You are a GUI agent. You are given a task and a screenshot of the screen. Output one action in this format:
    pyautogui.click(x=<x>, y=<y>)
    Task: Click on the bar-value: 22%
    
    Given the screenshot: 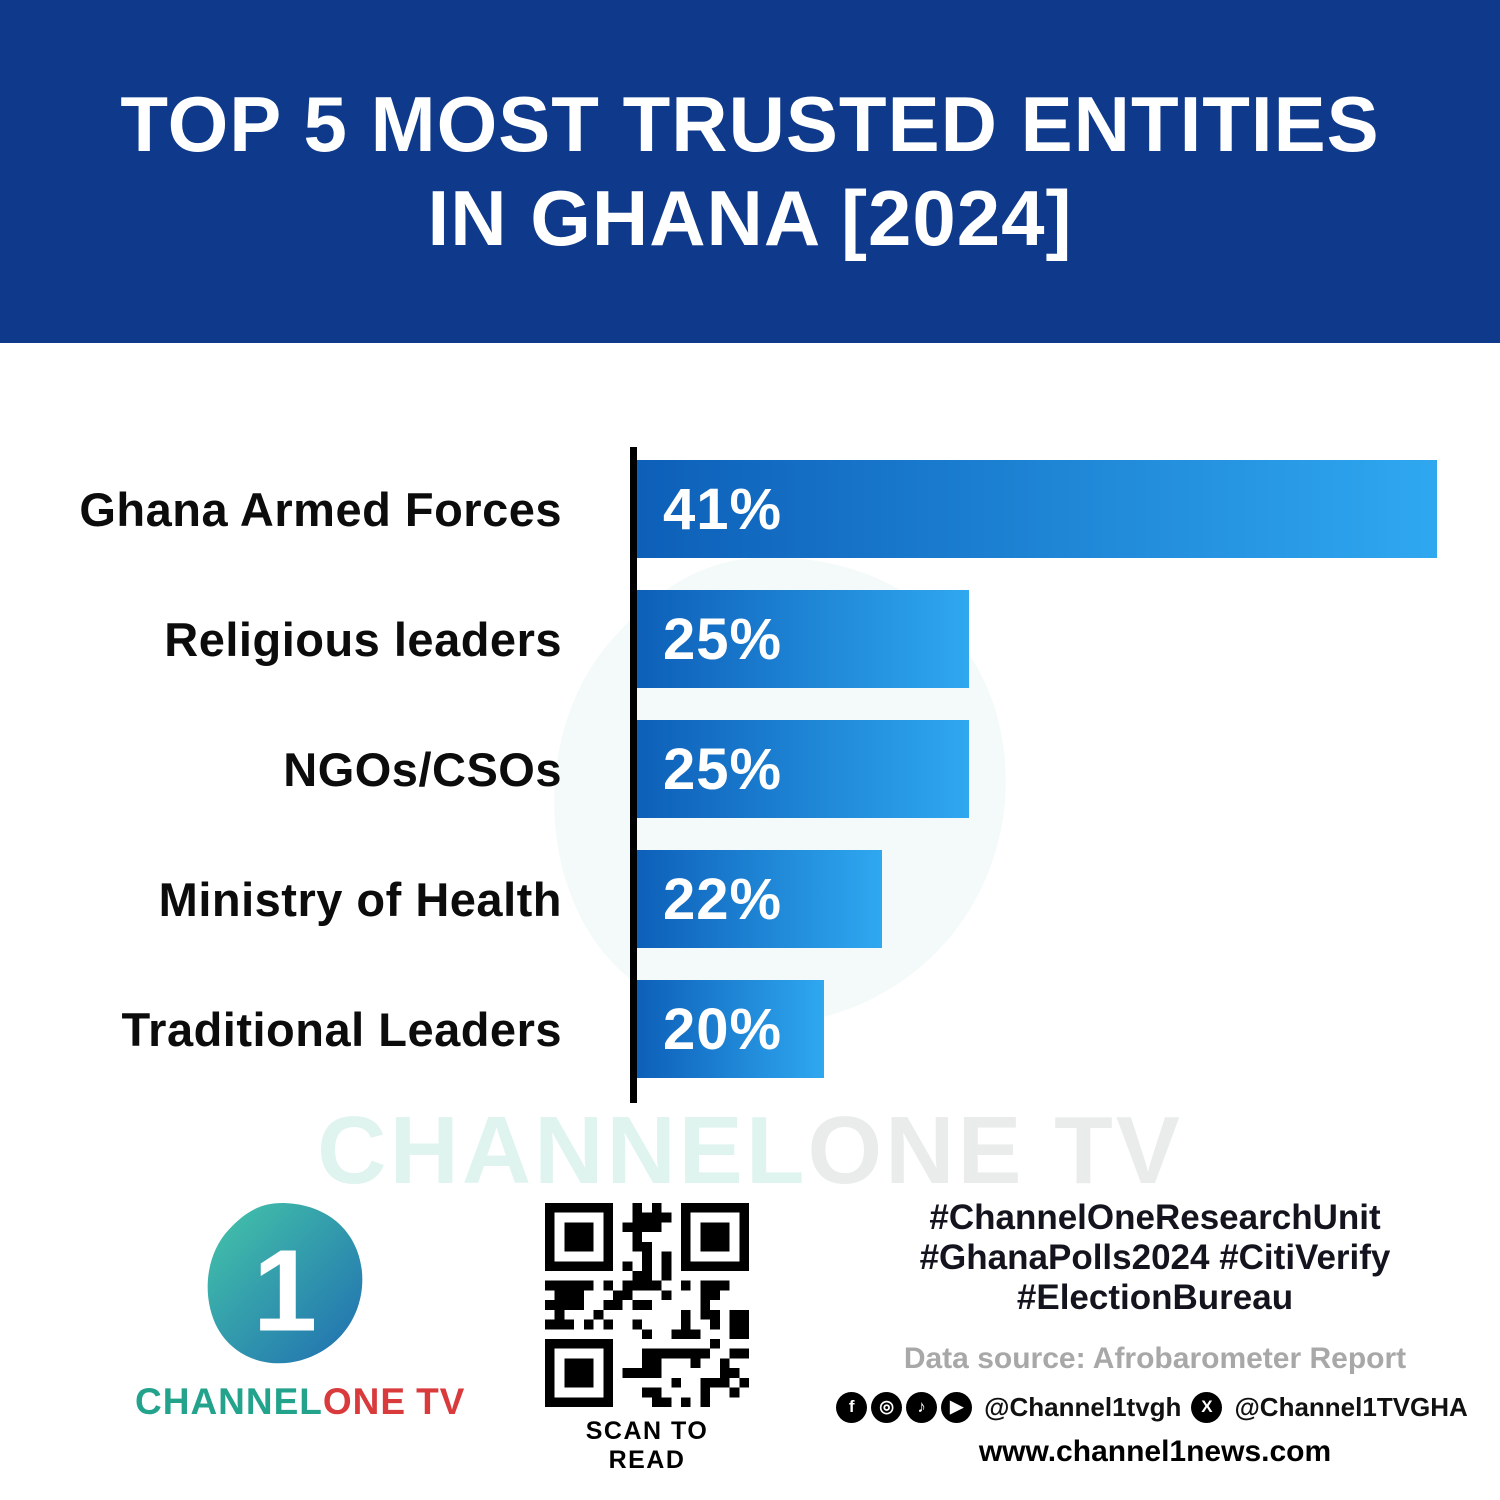 What is the action you would take?
    pyautogui.click(x=723, y=899)
    